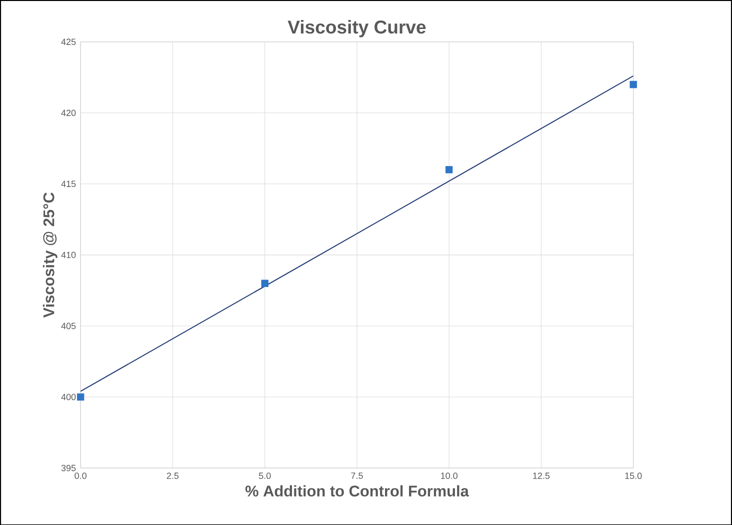 This screenshot has width=732, height=525. I want to click on x-tick-label: 12.5, so click(541, 475).